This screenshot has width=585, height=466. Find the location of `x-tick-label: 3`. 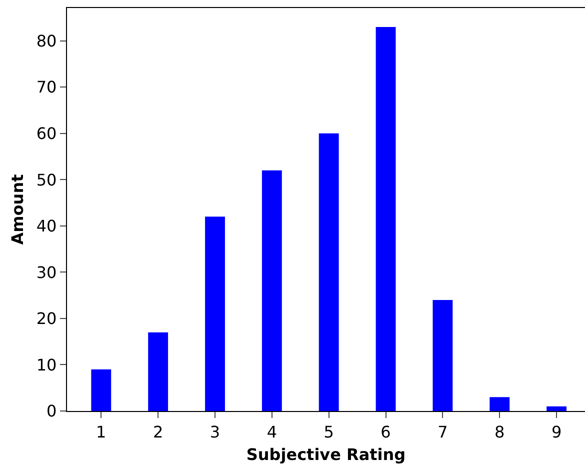

x-tick-label: 3 is located at coordinates (215, 432).